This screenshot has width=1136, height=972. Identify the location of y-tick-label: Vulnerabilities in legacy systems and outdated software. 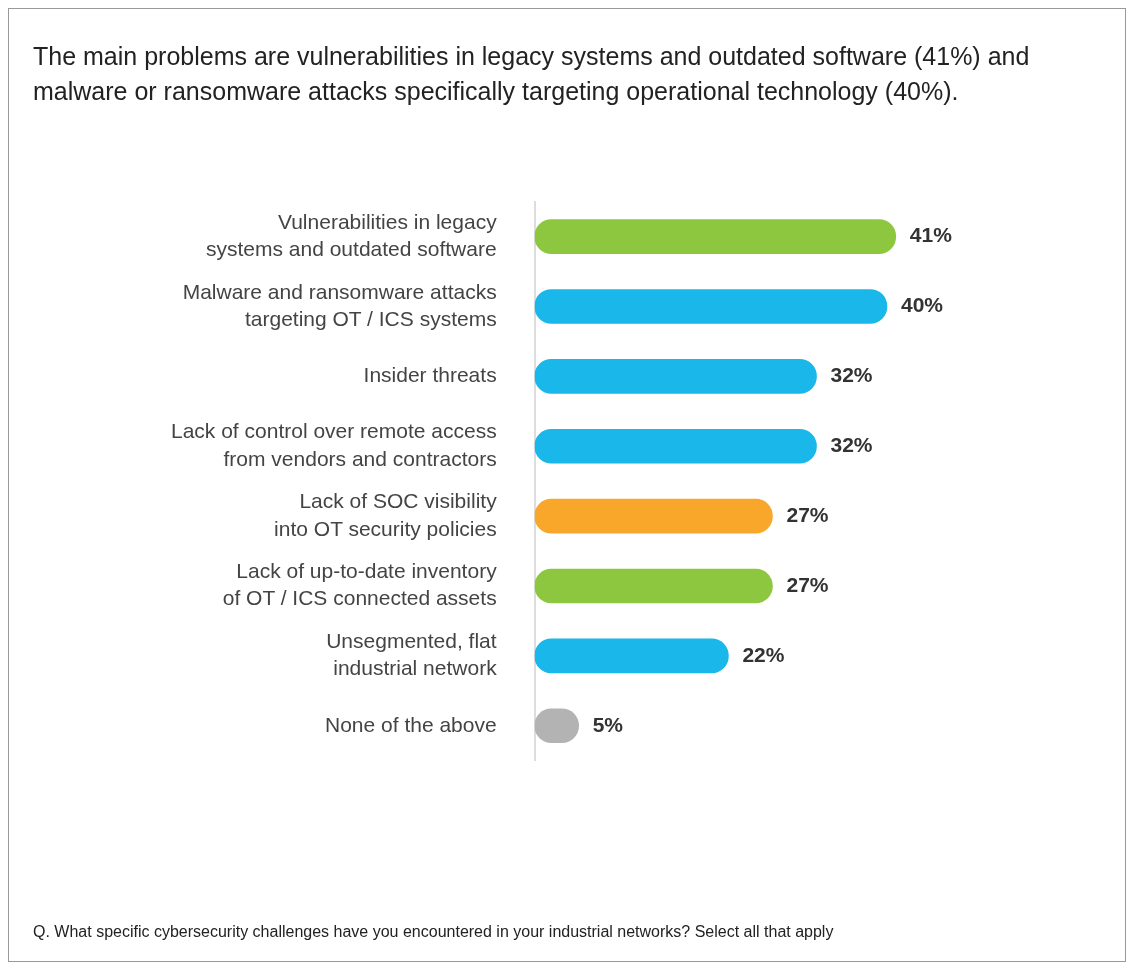
(351, 235).